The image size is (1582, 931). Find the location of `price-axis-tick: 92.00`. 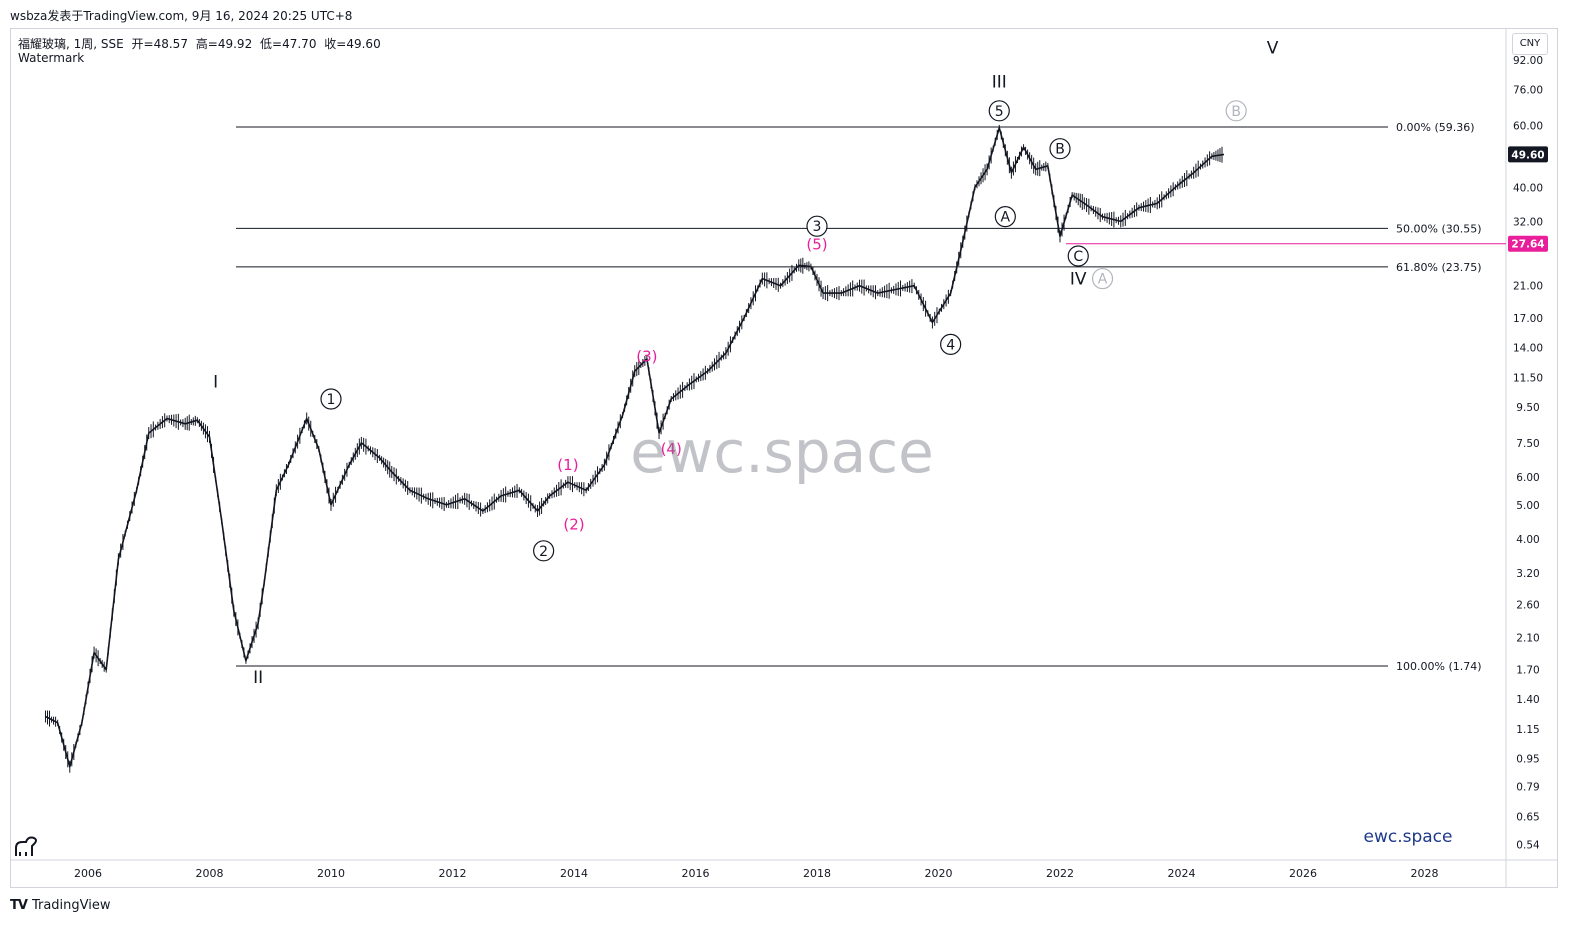

price-axis-tick: 92.00 is located at coordinates (1528, 61).